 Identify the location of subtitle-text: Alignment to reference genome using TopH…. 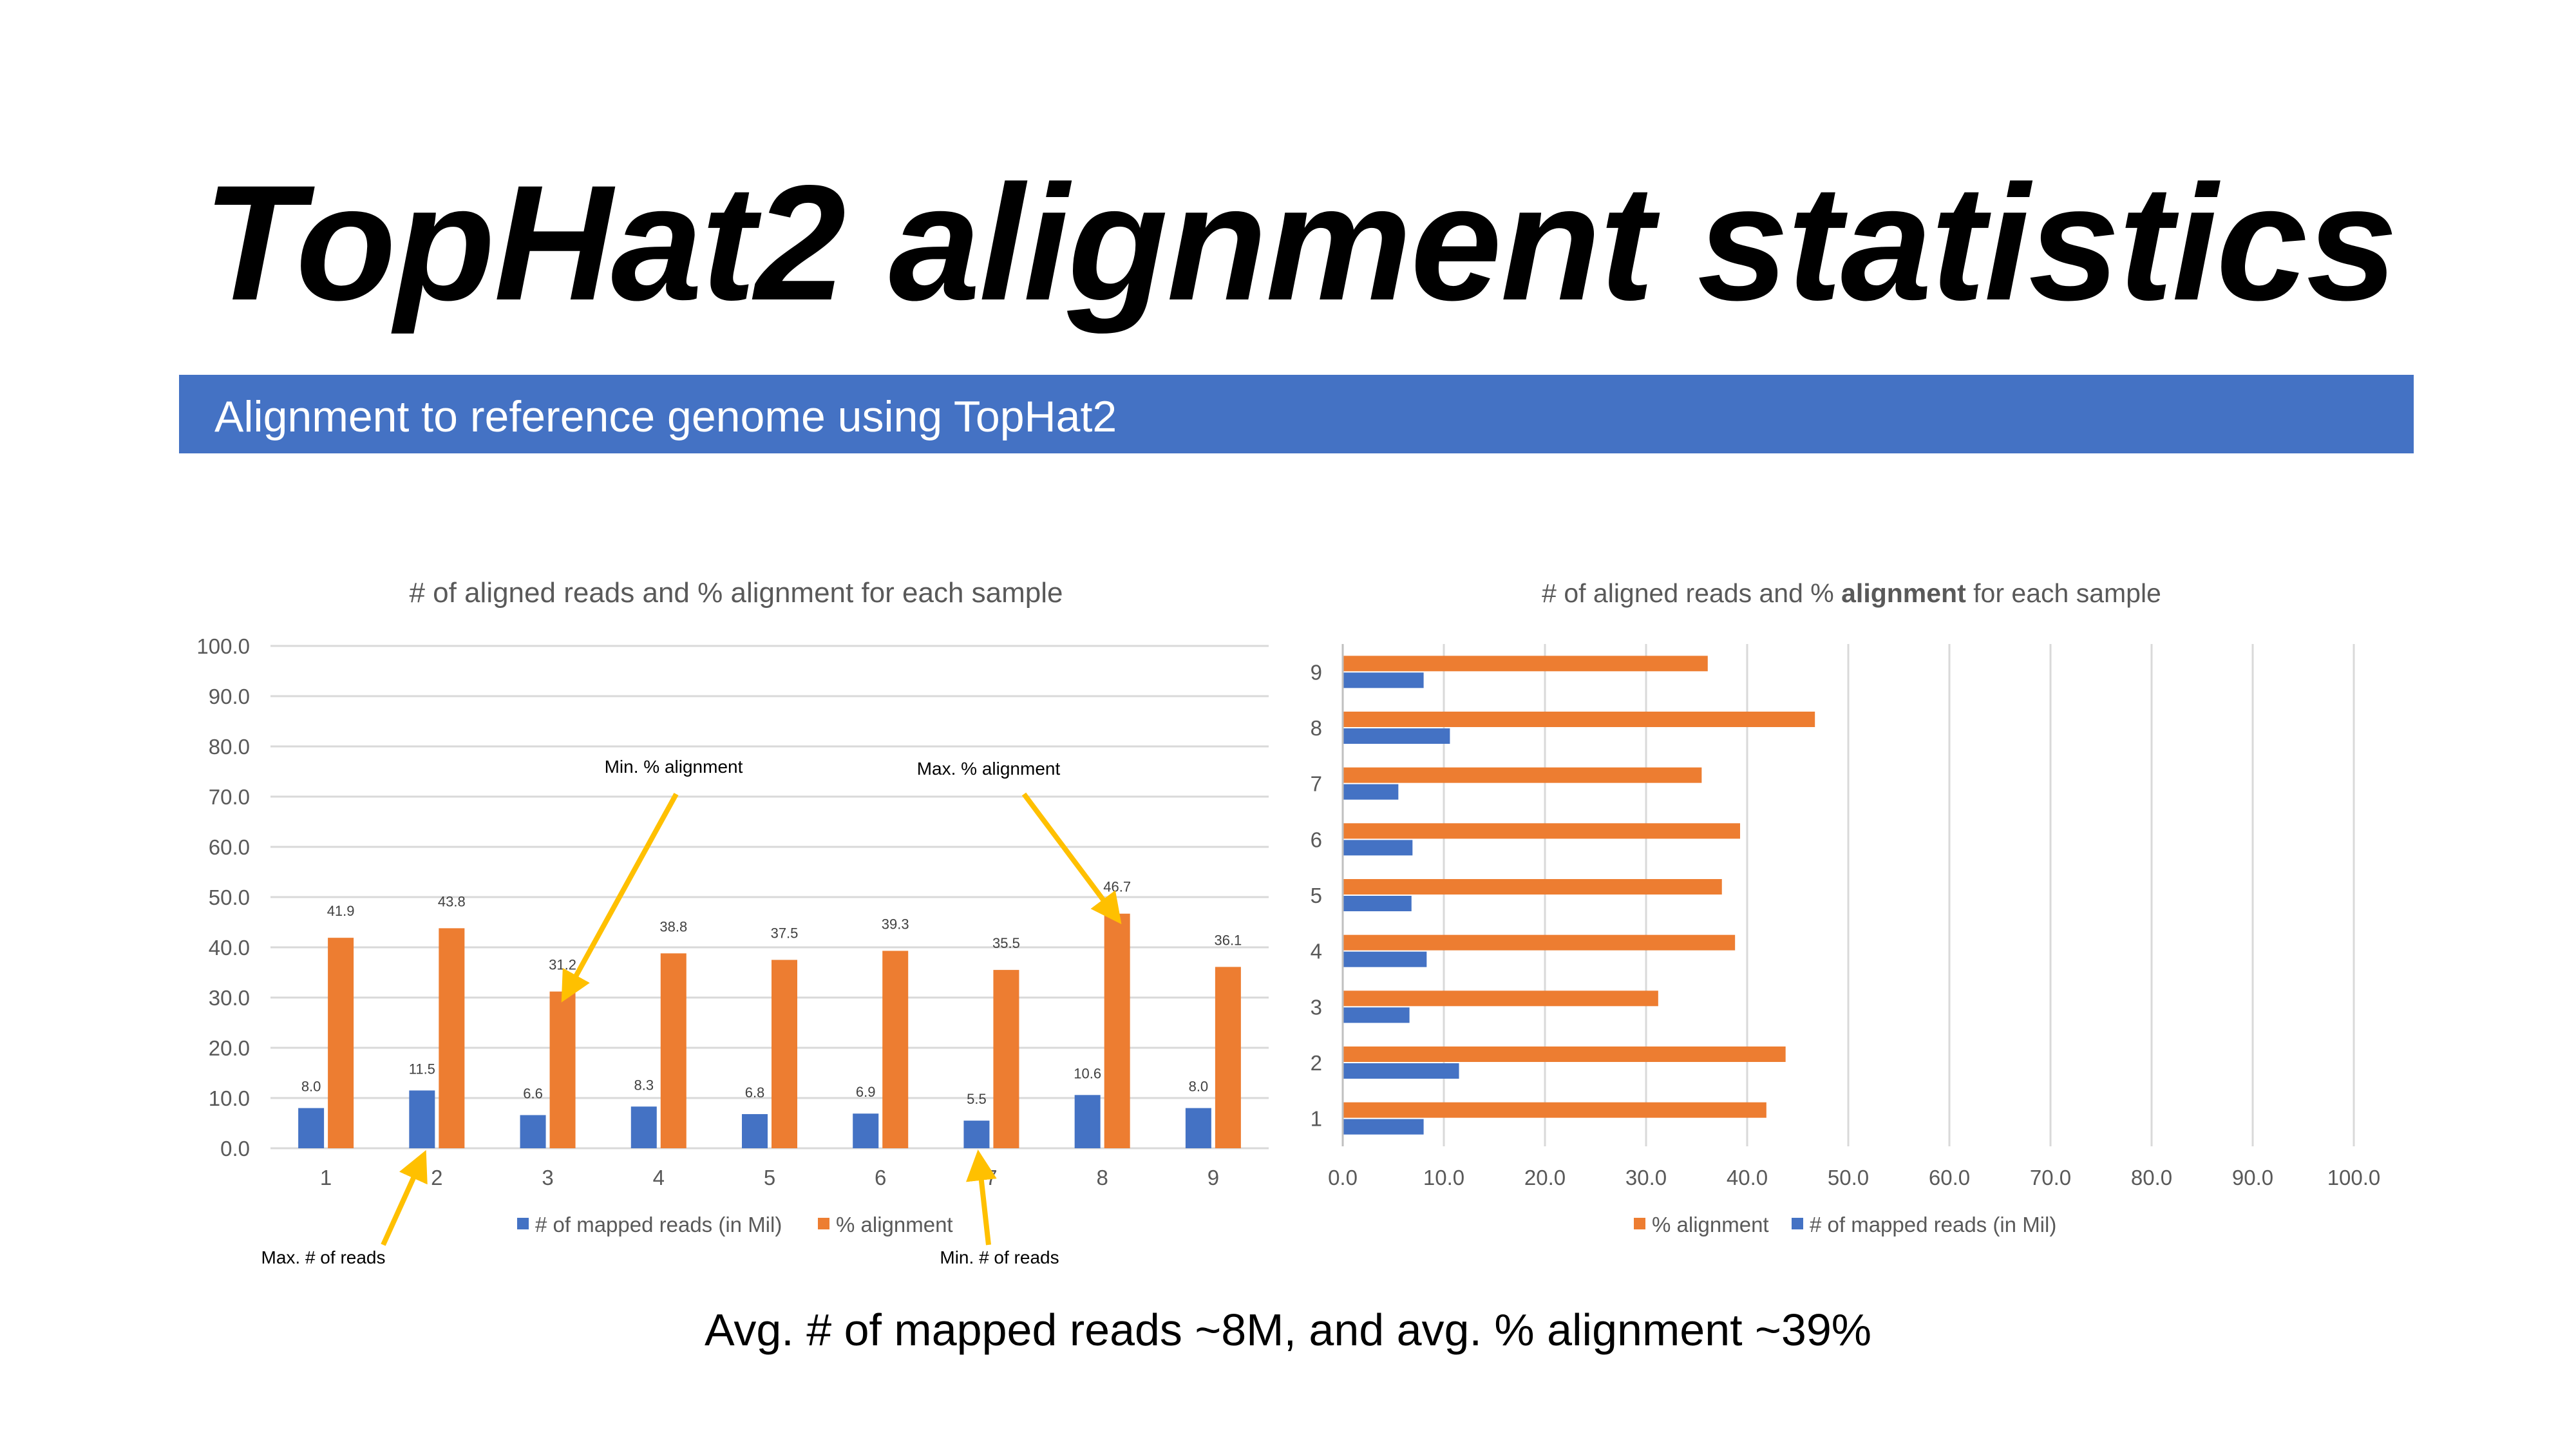
(665, 416).